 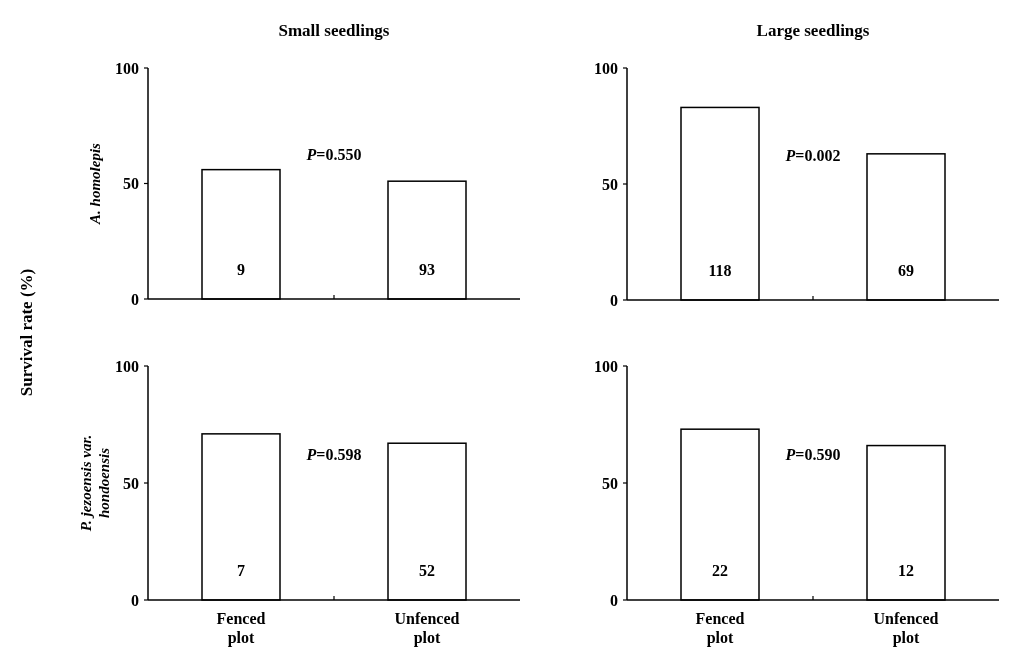 What do you see at coordinates (906, 270) in the screenshot?
I see `annotation: 69` at bounding box center [906, 270].